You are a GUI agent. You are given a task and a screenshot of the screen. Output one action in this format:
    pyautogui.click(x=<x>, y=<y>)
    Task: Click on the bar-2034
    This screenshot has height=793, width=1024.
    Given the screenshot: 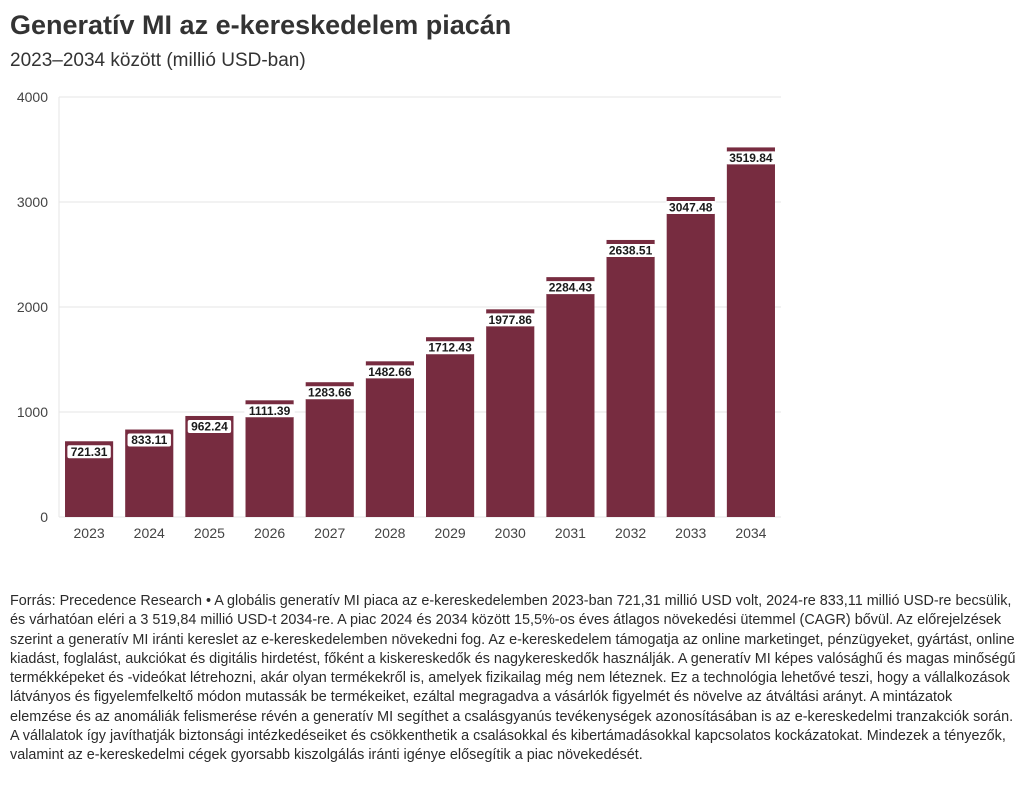 What is the action you would take?
    pyautogui.click(x=750, y=332)
    